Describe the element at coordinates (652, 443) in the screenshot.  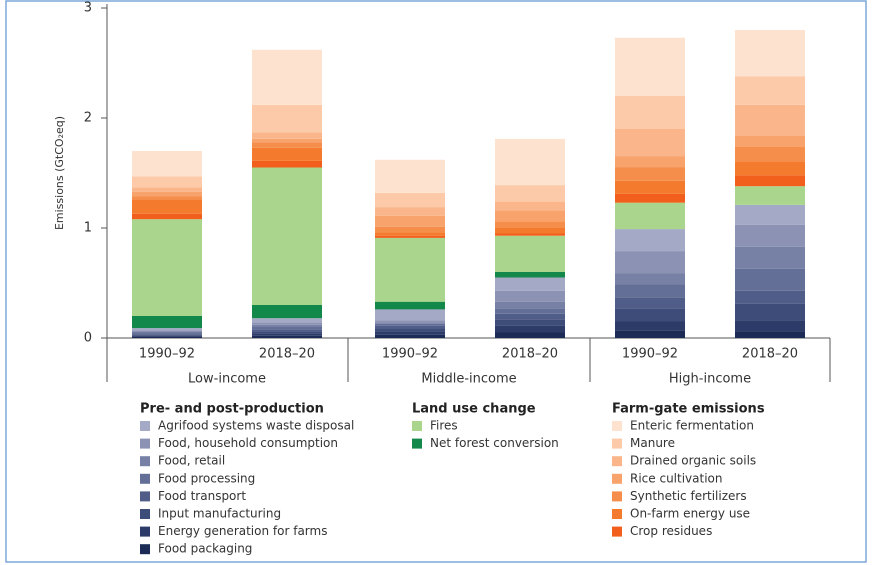
I see `legend-label: Manure` at that location.